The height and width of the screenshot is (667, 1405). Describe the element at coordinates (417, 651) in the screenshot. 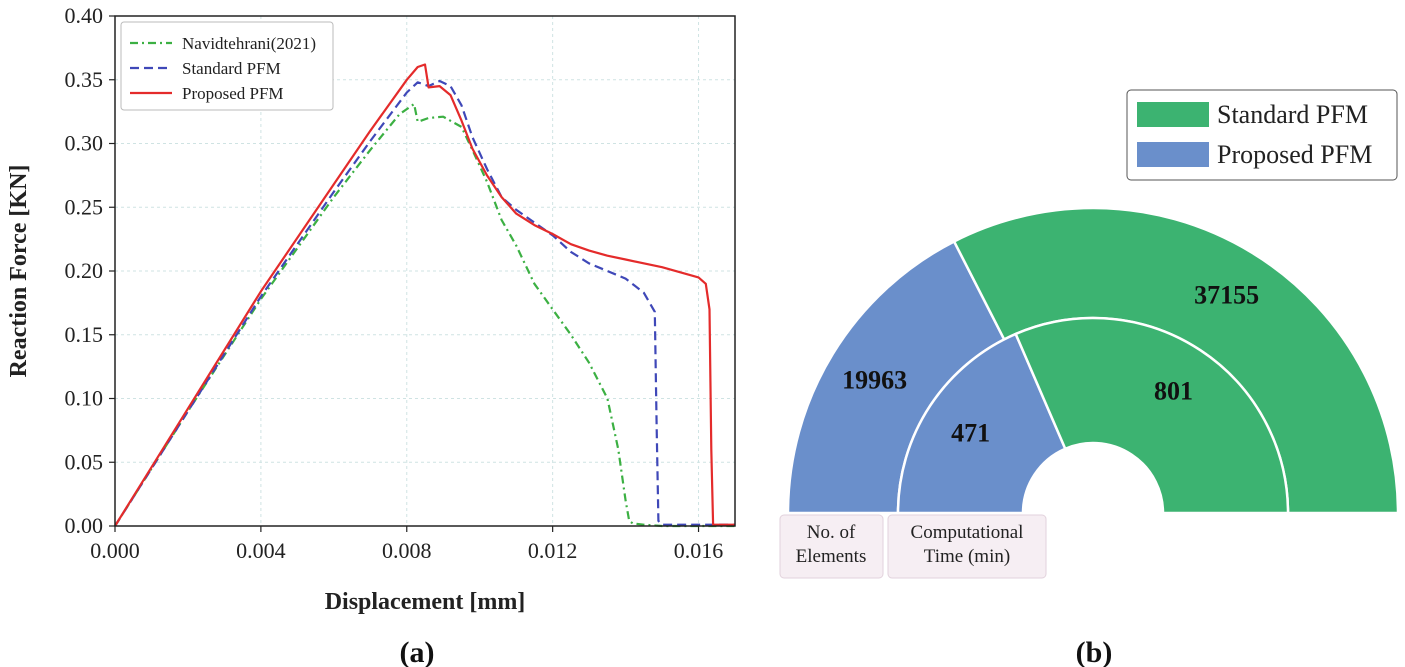

I see `panel-a-label: (a)` at that location.